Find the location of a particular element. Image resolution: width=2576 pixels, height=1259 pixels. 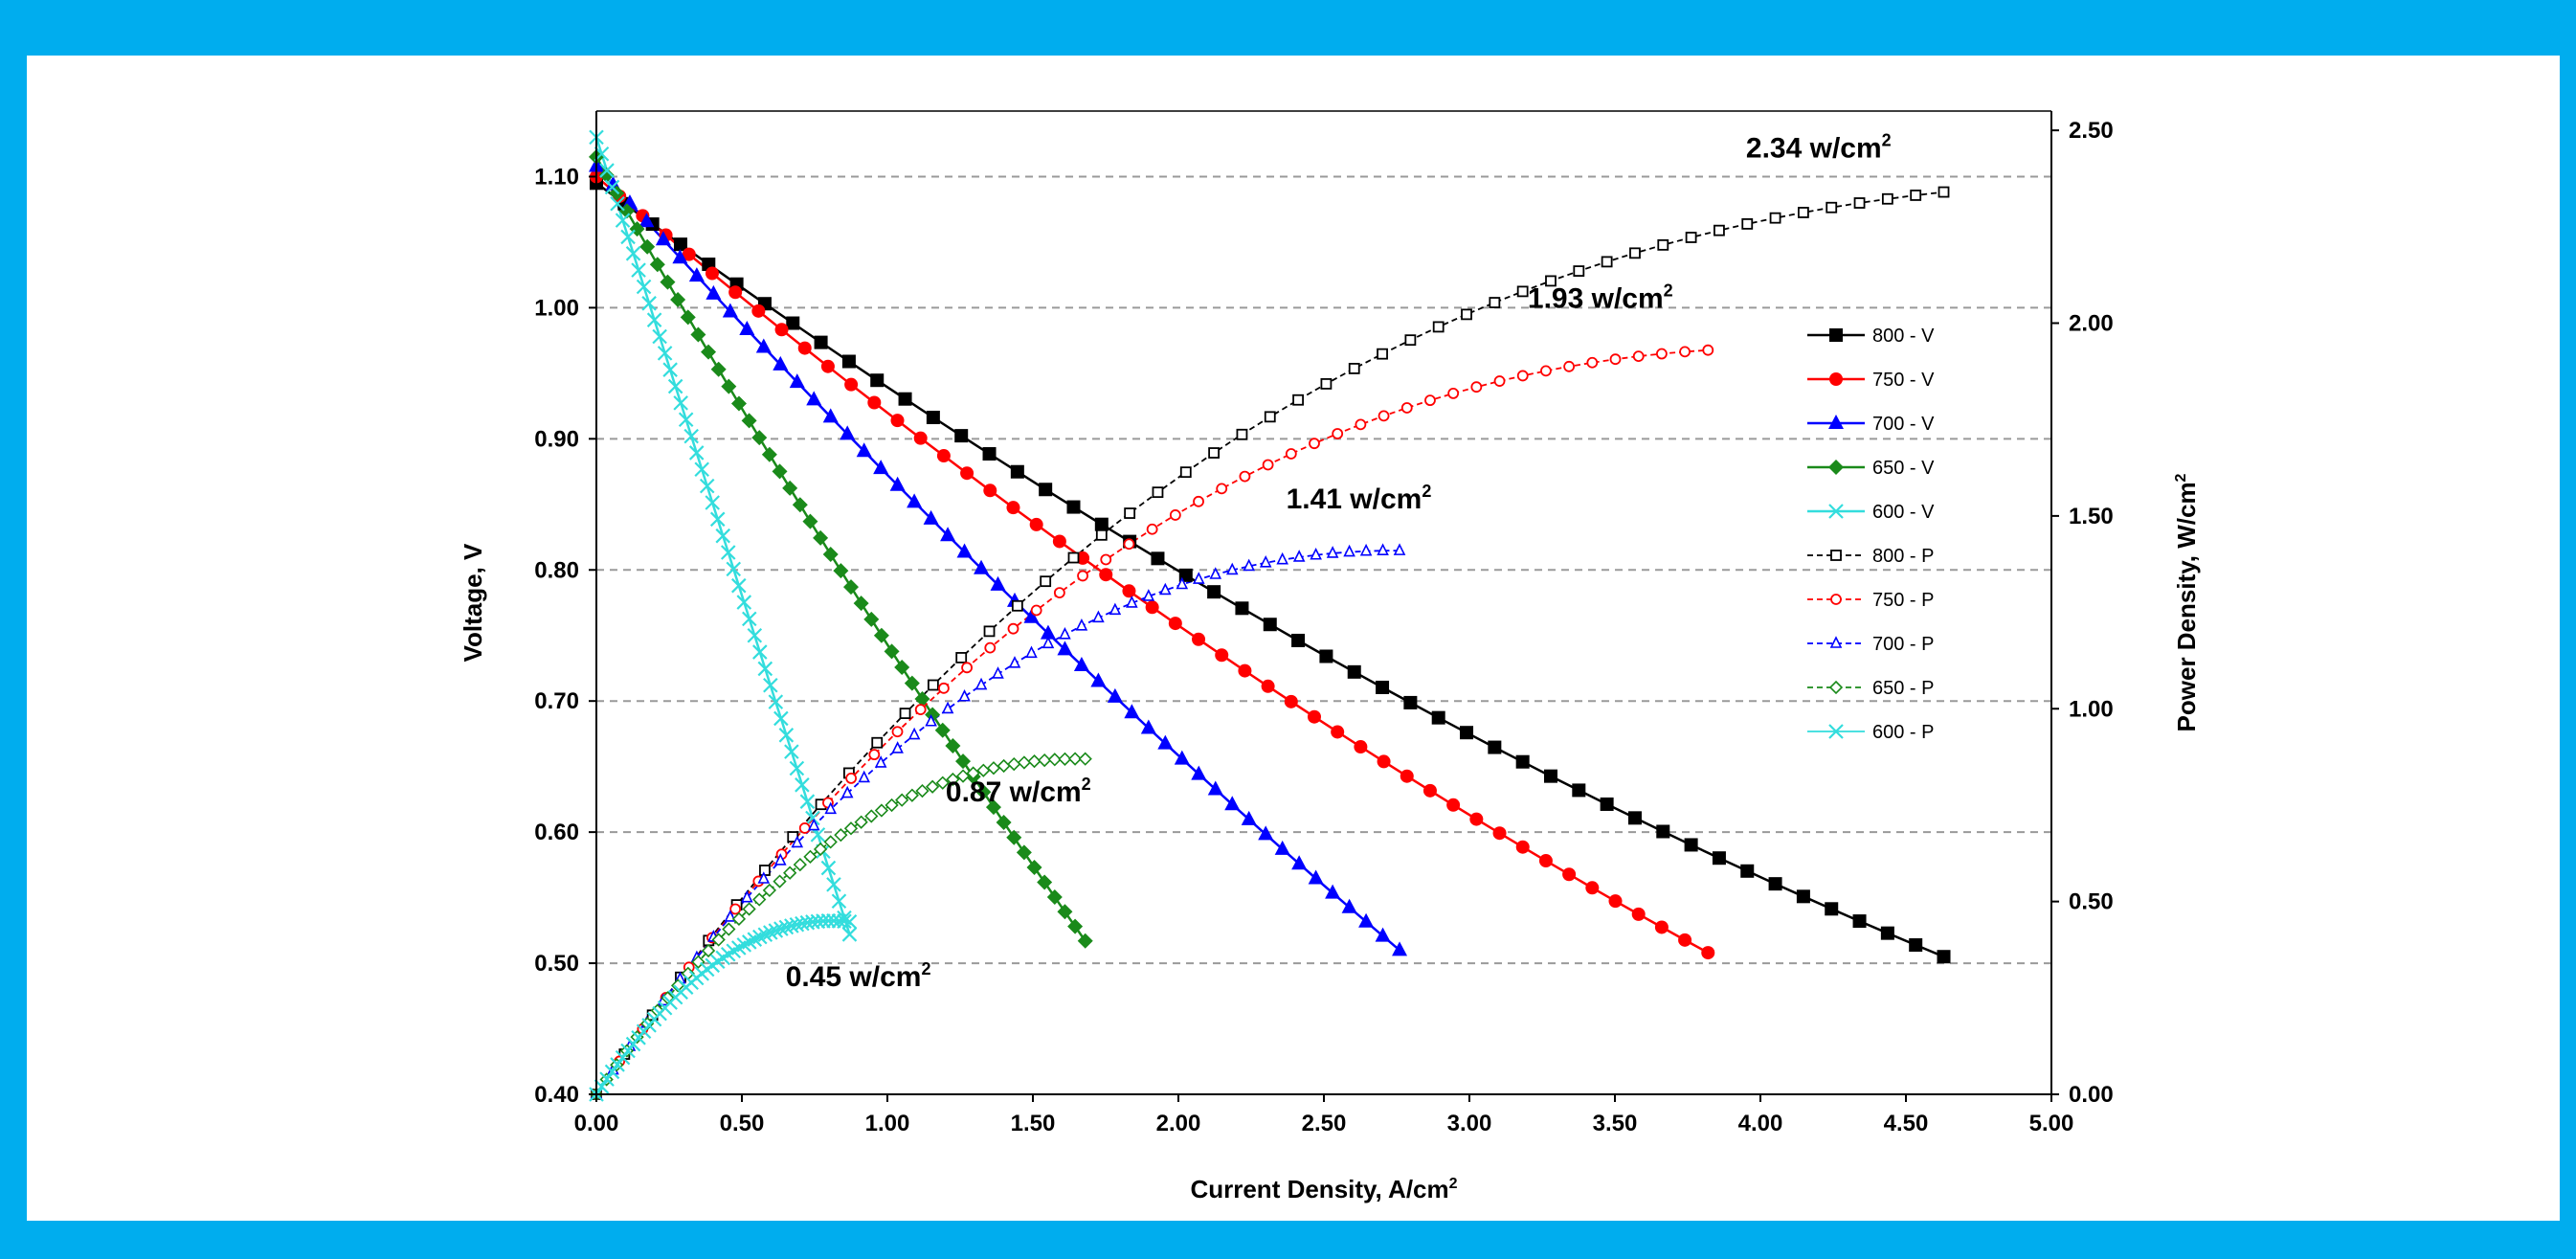

legend-label: 650 - P is located at coordinates (1903, 689).